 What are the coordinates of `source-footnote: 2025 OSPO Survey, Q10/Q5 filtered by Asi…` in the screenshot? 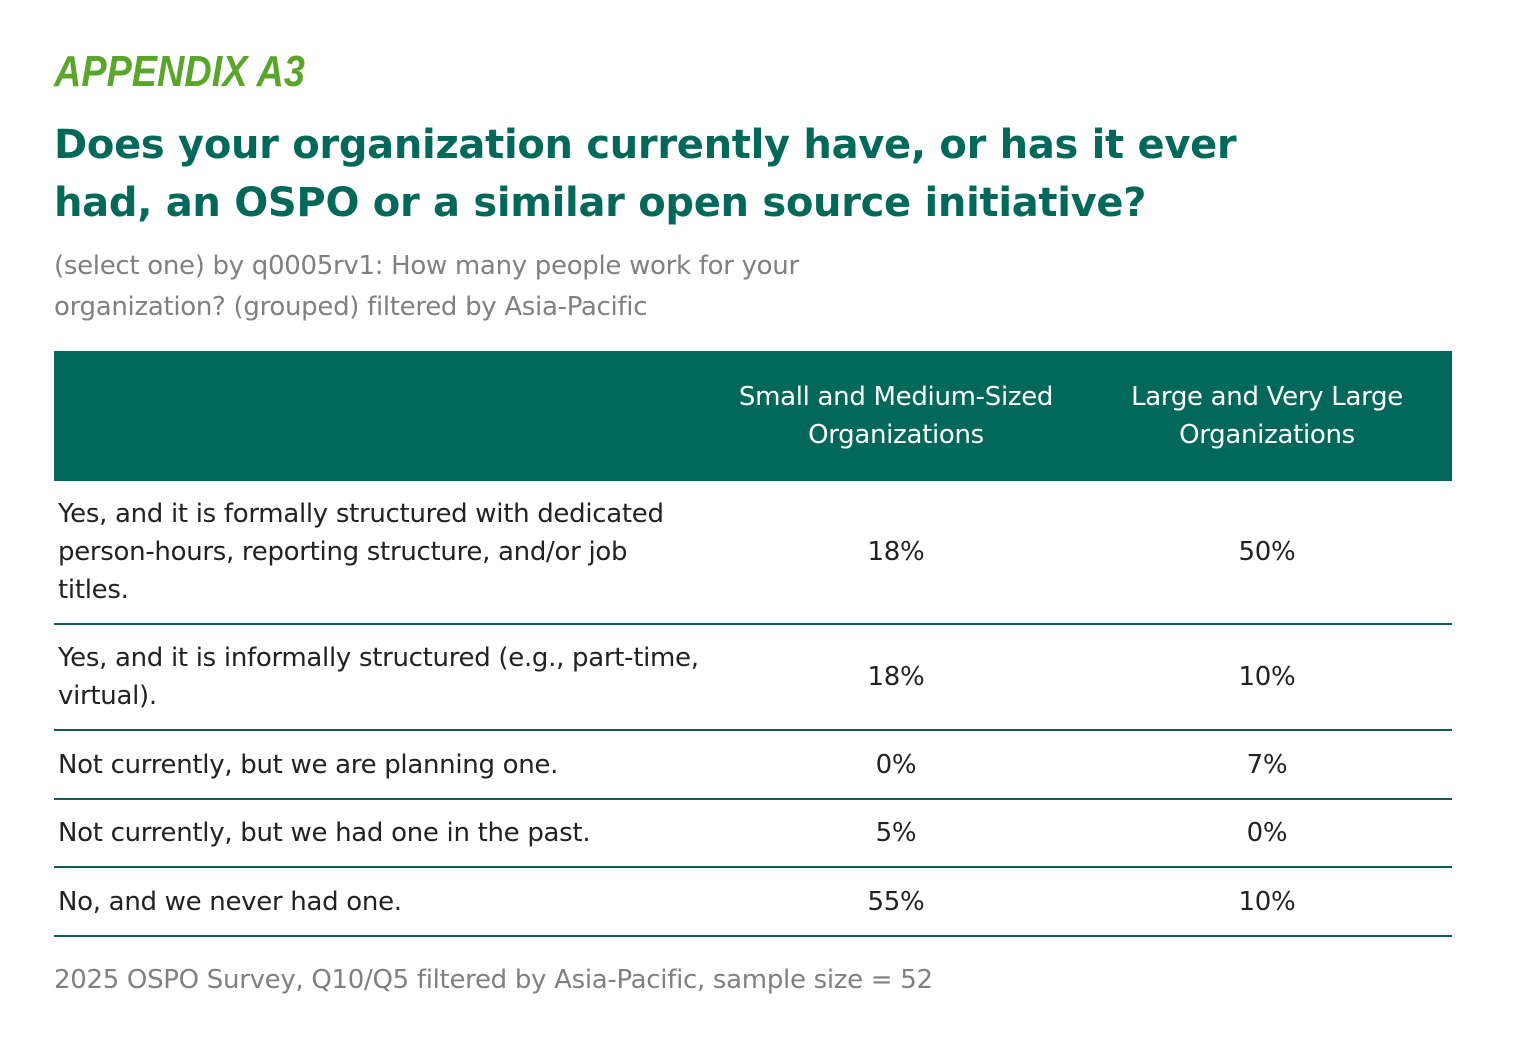 It's located at (493, 980).